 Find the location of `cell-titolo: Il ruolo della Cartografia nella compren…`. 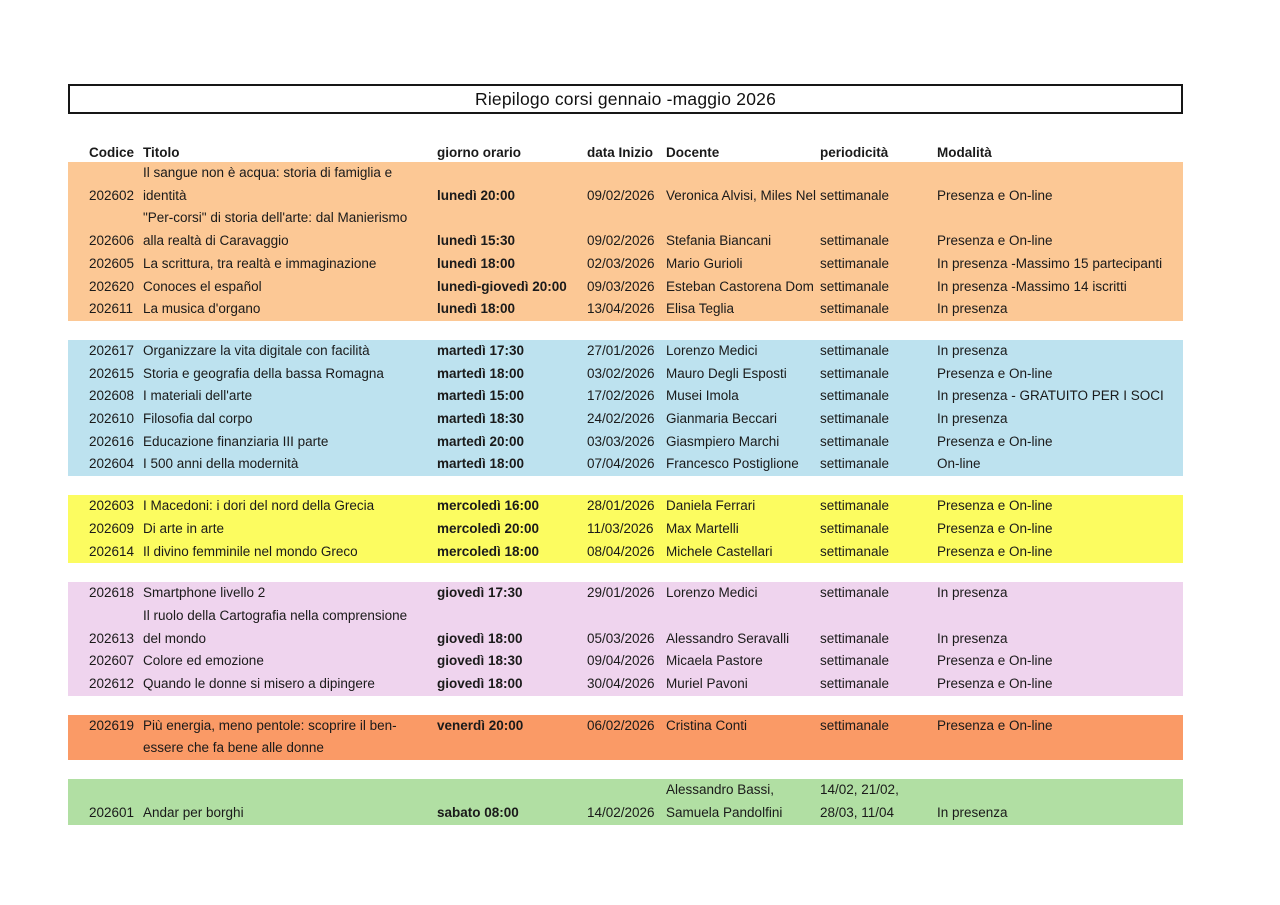

cell-titolo: Il ruolo della Cartografia nella compren… is located at coordinates (275, 615).